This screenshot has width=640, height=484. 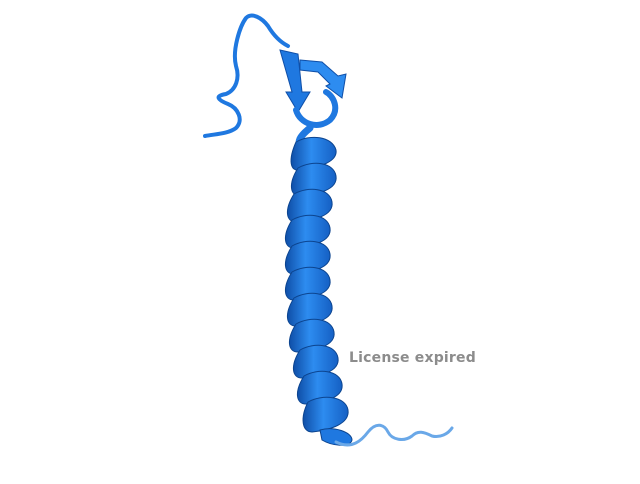 What do you see at coordinates (316, 108) in the screenshot?
I see `beta-turn` at bounding box center [316, 108].